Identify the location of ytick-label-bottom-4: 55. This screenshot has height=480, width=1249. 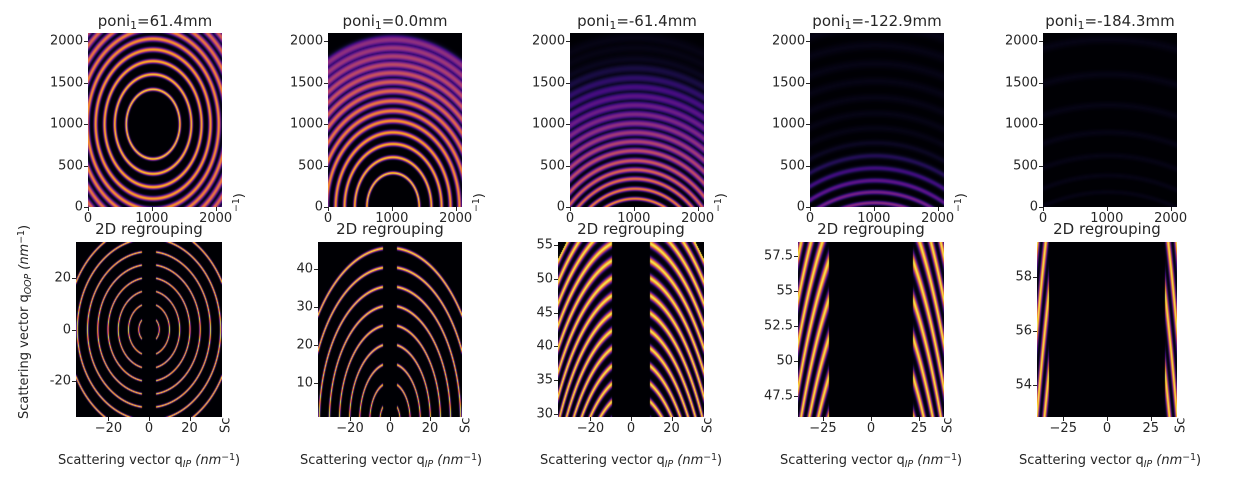
(784, 291).